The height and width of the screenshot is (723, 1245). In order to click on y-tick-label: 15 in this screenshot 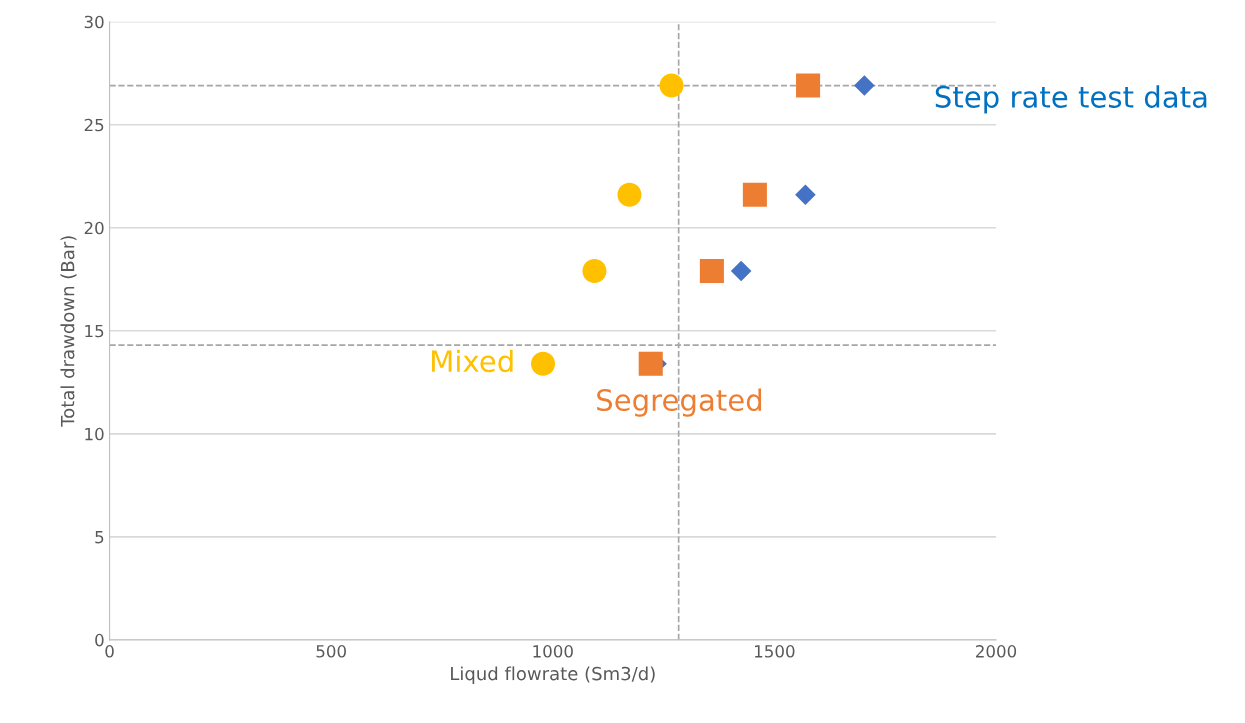, I will do `click(94, 331)`.